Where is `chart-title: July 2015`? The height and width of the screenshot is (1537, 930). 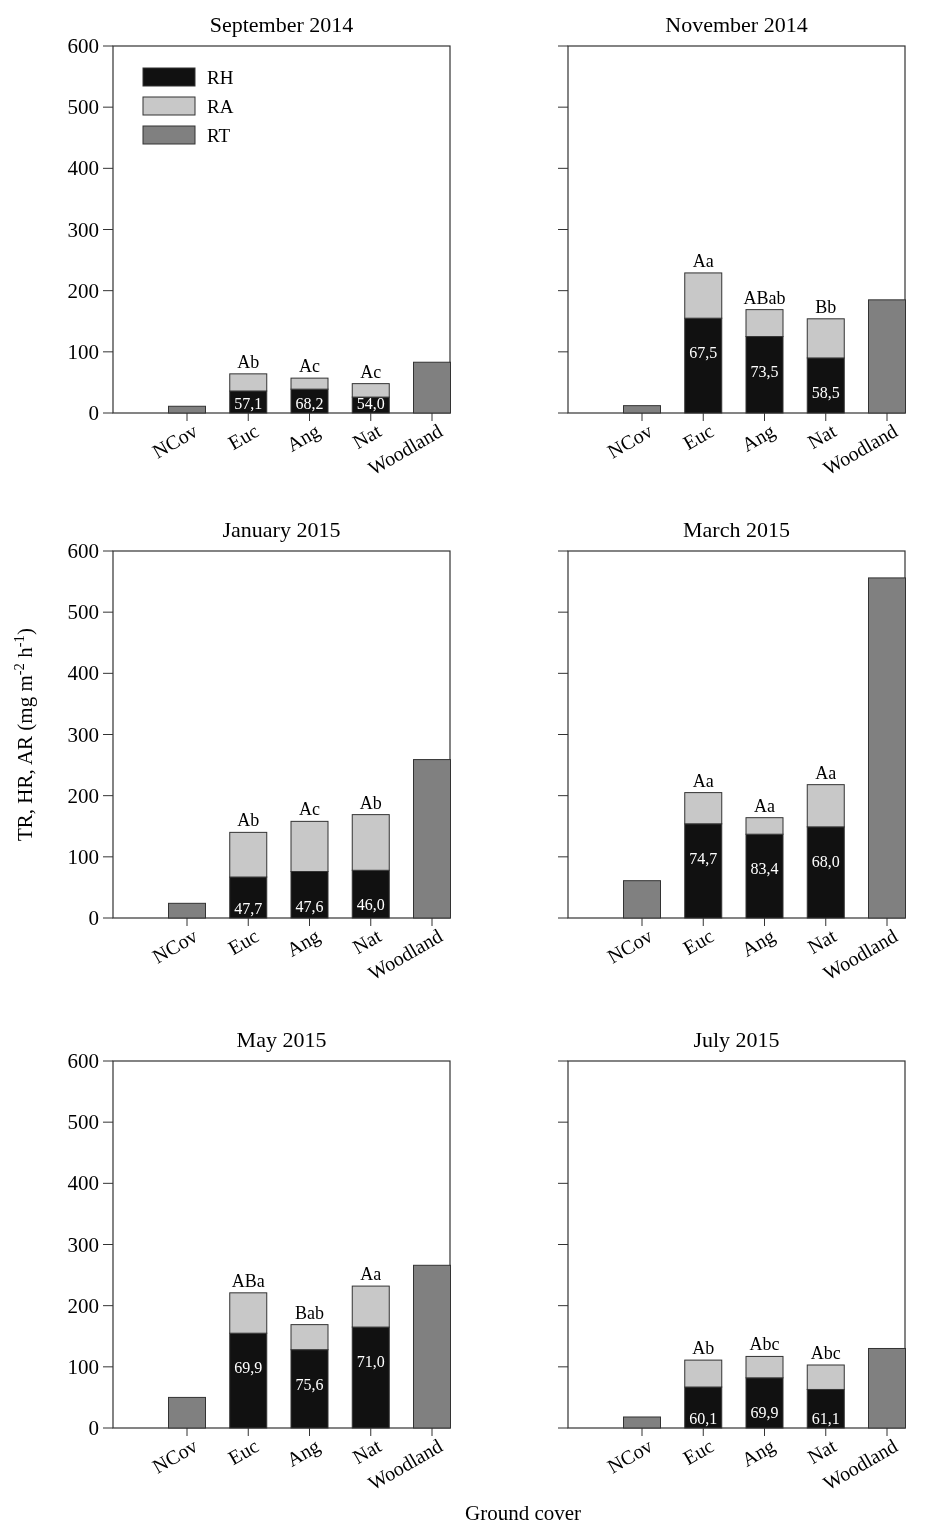 chart-title: July 2015 is located at coordinates (736, 1039).